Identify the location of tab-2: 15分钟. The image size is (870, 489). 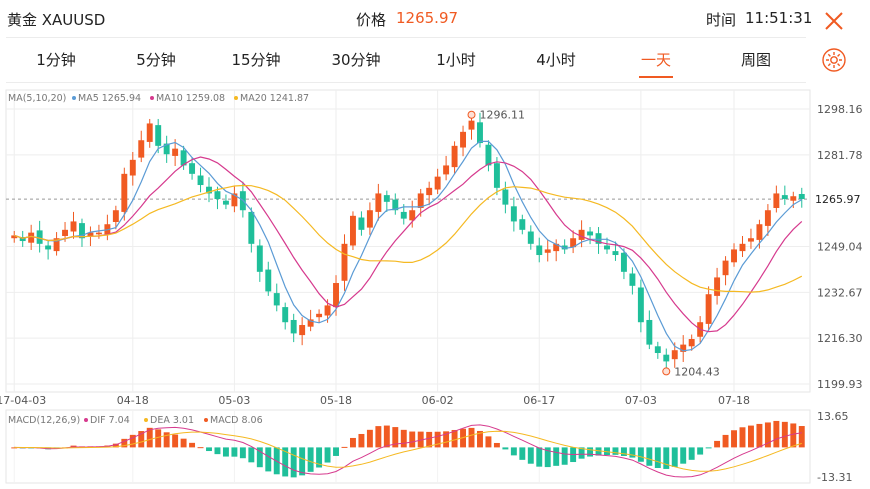
(256, 60).